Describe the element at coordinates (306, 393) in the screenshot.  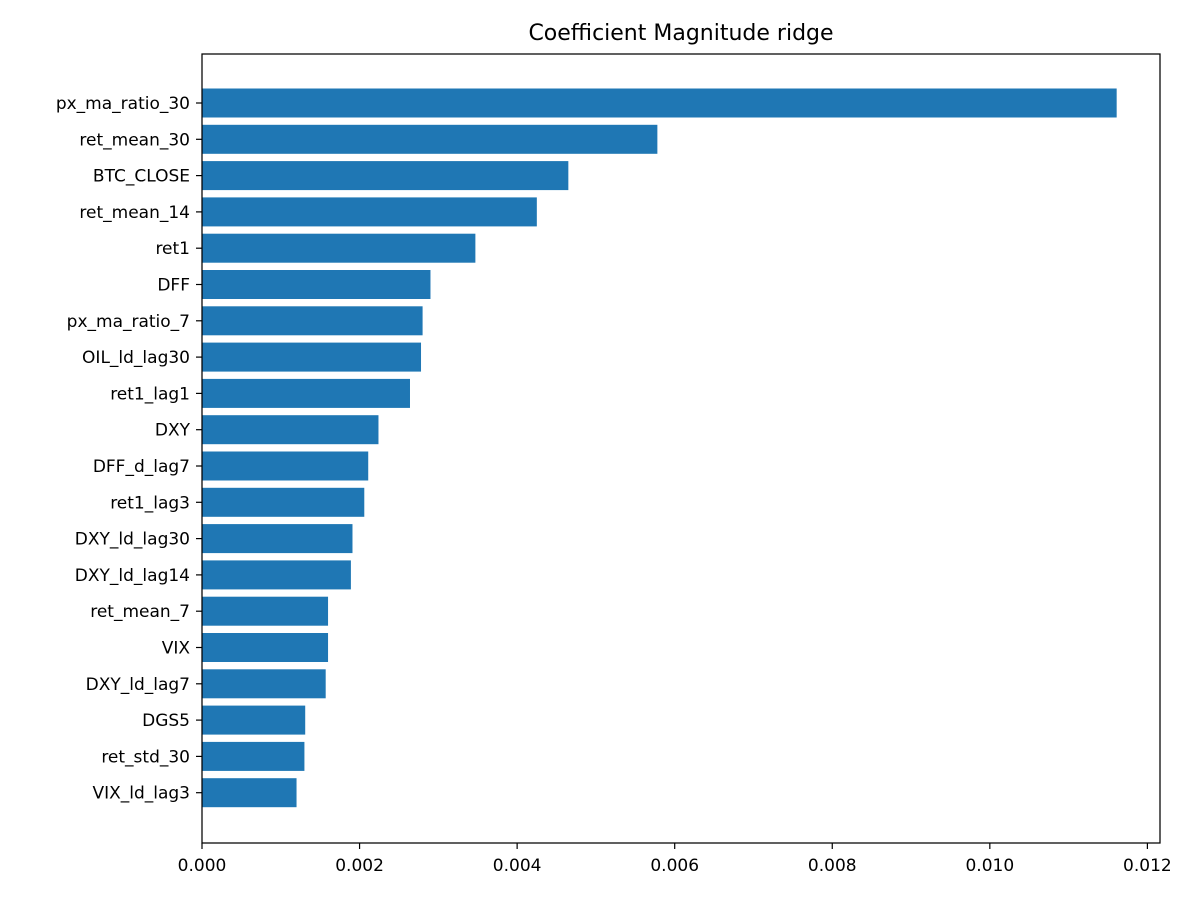
I see `bar-ret1_lag1` at that location.